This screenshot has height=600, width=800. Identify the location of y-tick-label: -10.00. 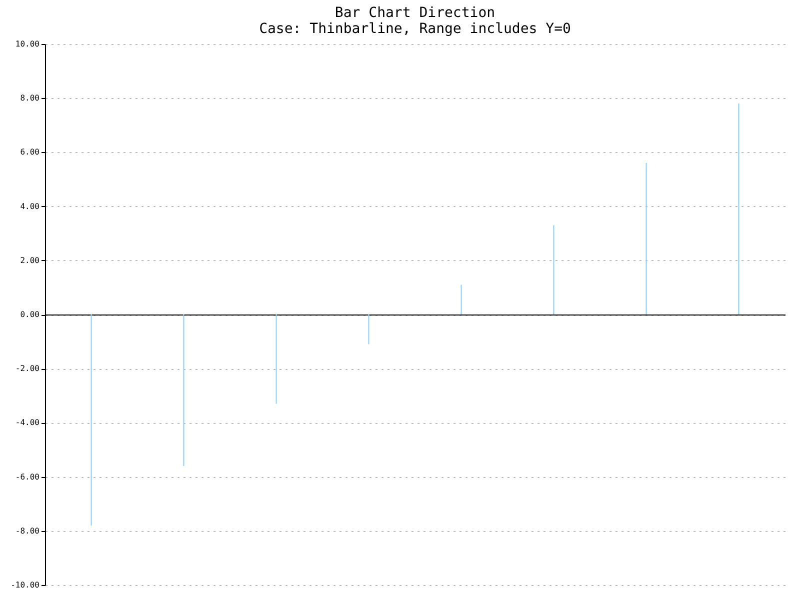
(25, 585).